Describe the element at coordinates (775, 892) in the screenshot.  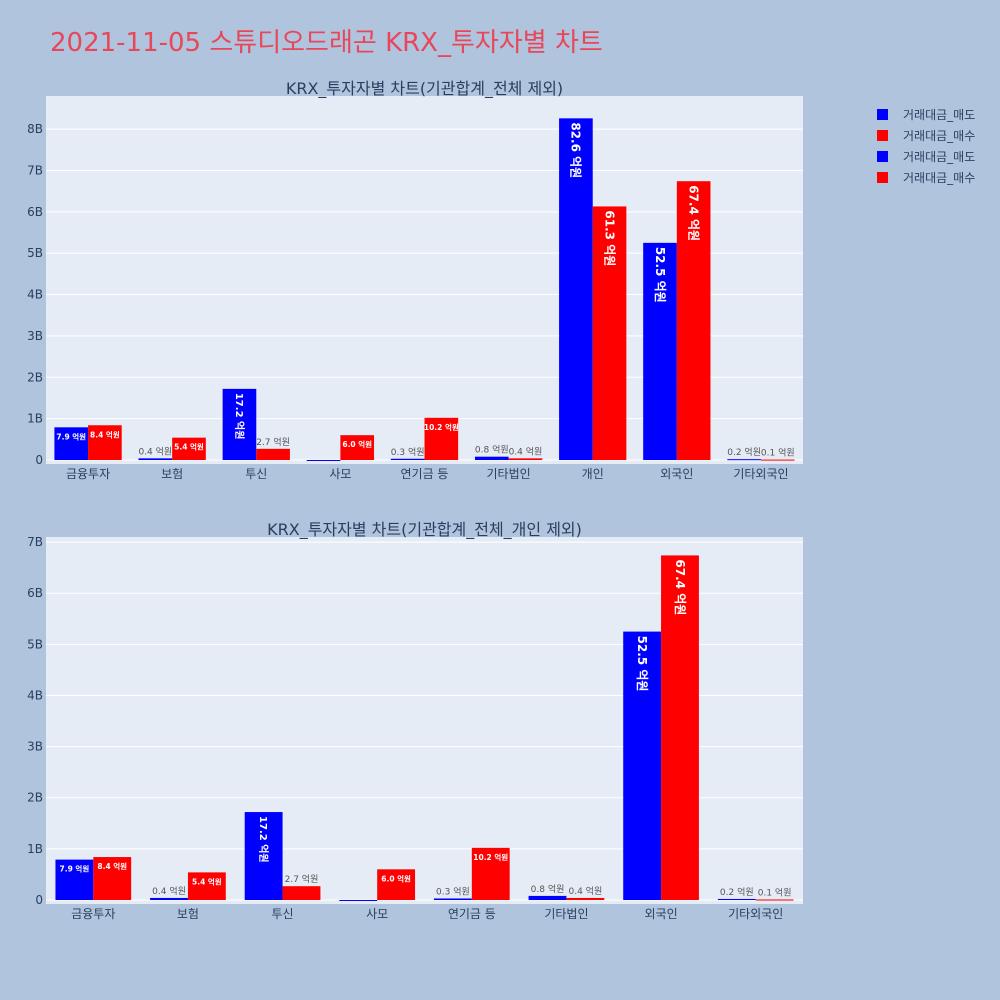
I see `data-label: 0.1 억원` at that location.